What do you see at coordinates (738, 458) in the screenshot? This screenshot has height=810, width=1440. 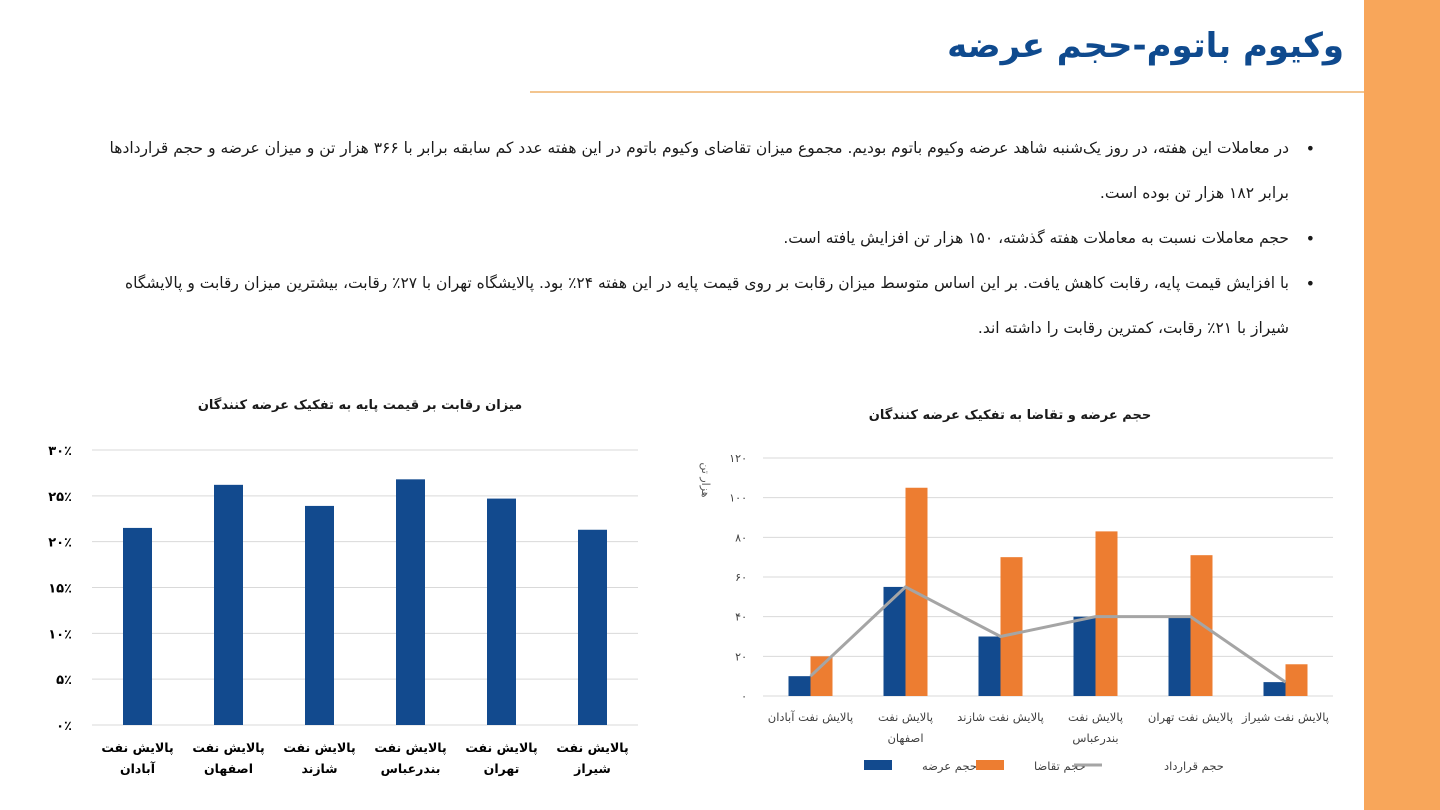 I see `y-tick-label: ۱۲۰` at bounding box center [738, 458].